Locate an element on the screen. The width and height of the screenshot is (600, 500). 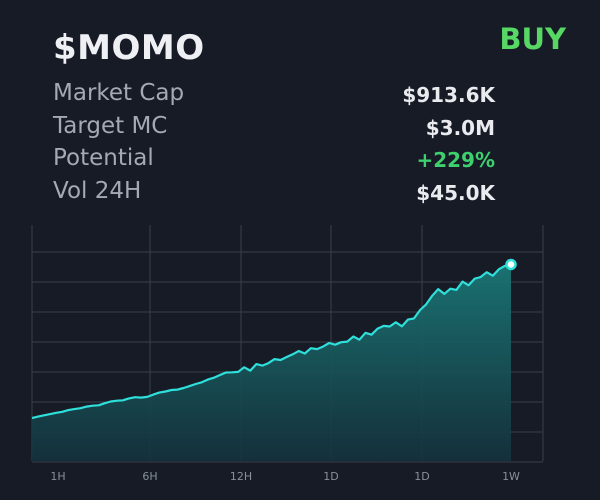
stat-value: +229% is located at coordinates (455, 160).